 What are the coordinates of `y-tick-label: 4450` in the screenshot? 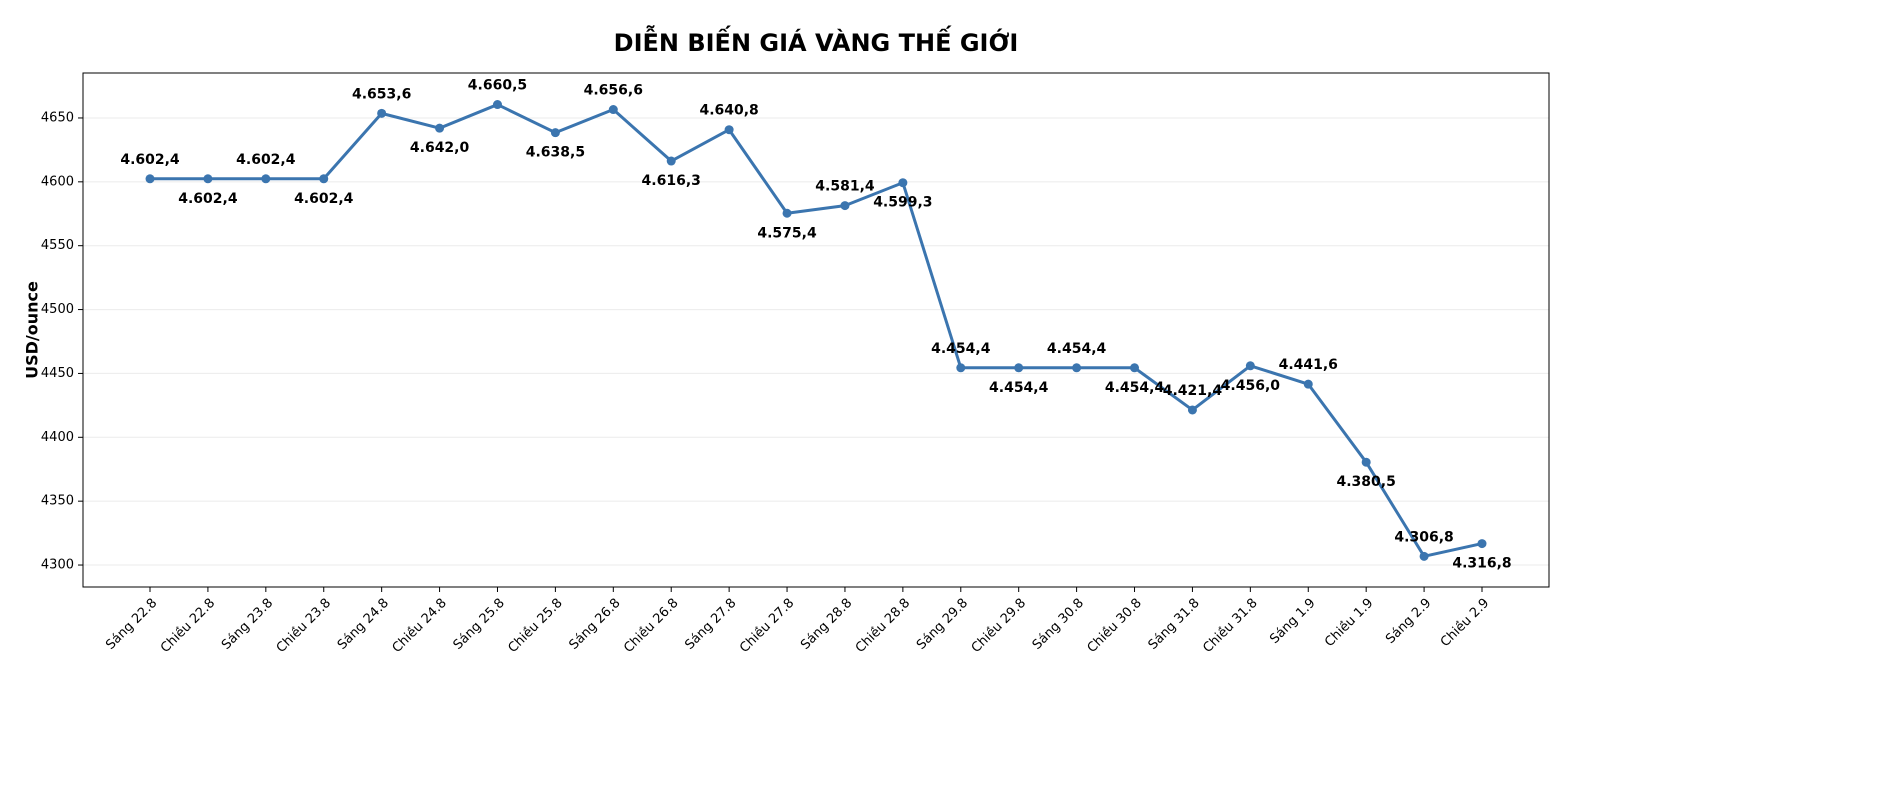 It's located at (57, 373).